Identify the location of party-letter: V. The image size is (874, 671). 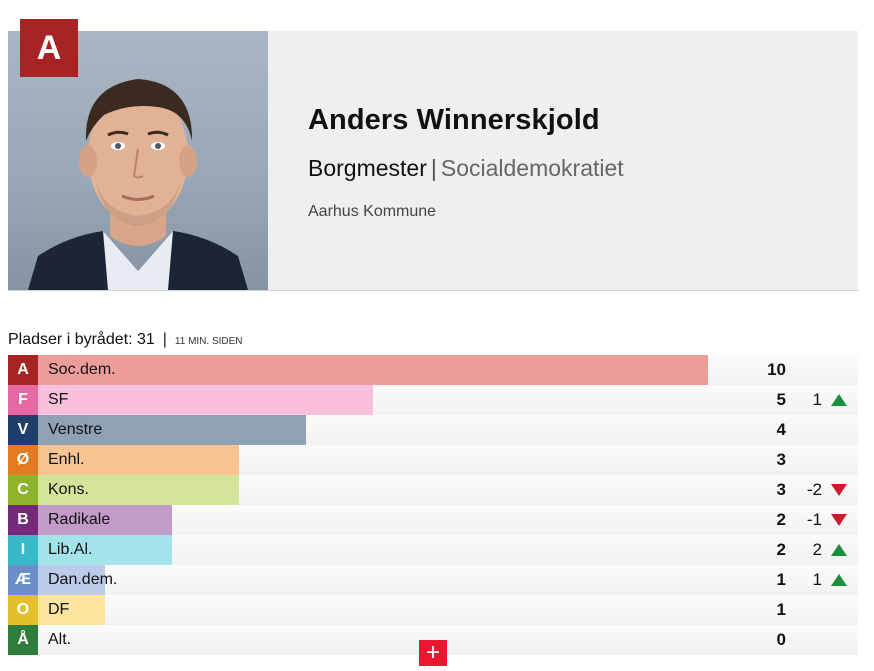
(23, 430).